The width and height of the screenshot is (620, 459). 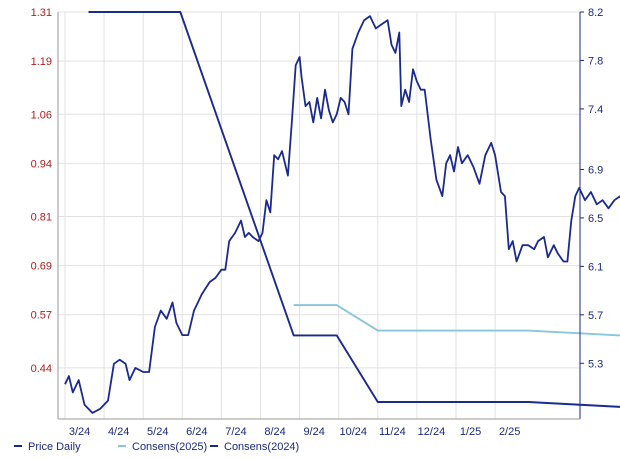 I want to click on x-tick-label: 2/25, so click(x=509, y=432).